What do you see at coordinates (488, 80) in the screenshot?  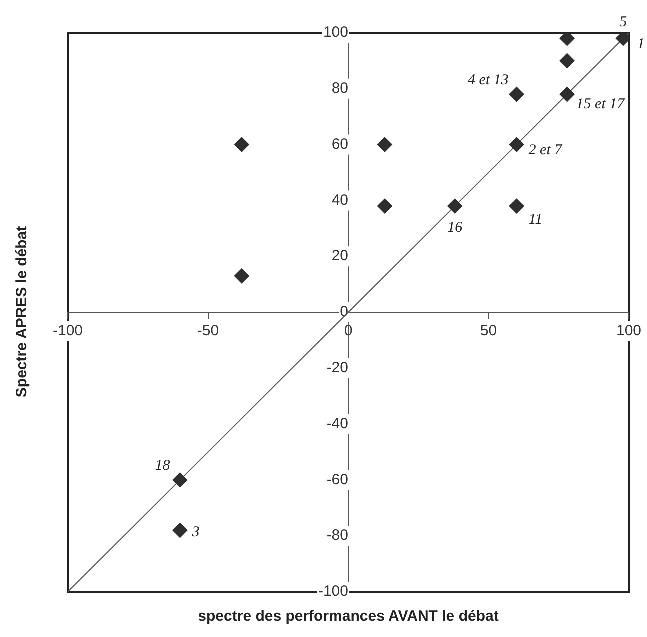 I see `annotation: 4 et 13` at bounding box center [488, 80].